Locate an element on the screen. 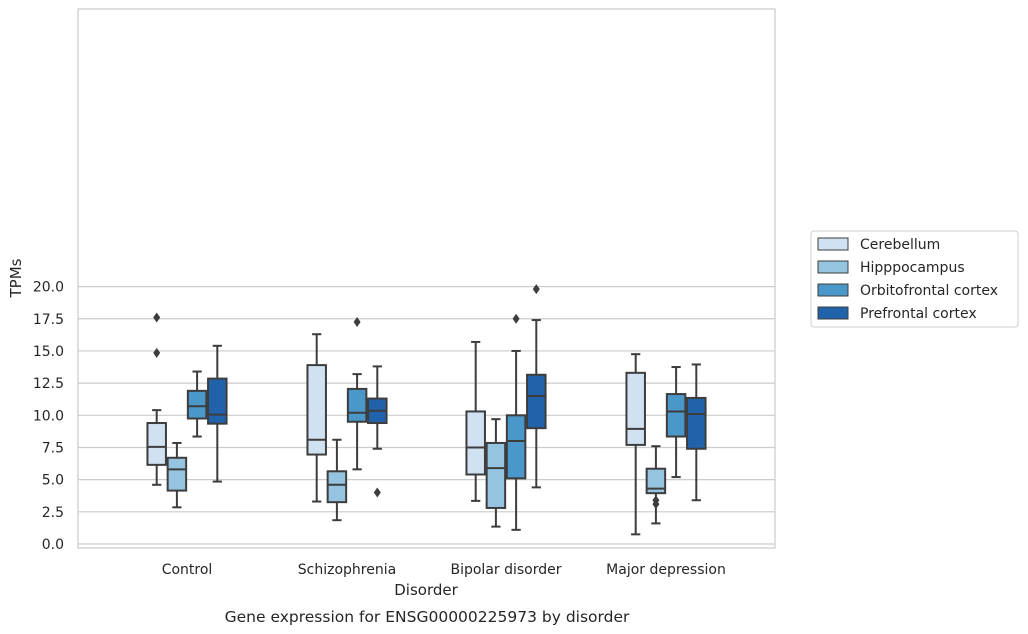 This screenshot has height=634, width=1028. legend-entry: Hipppocampus is located at coordinates (912, 268).